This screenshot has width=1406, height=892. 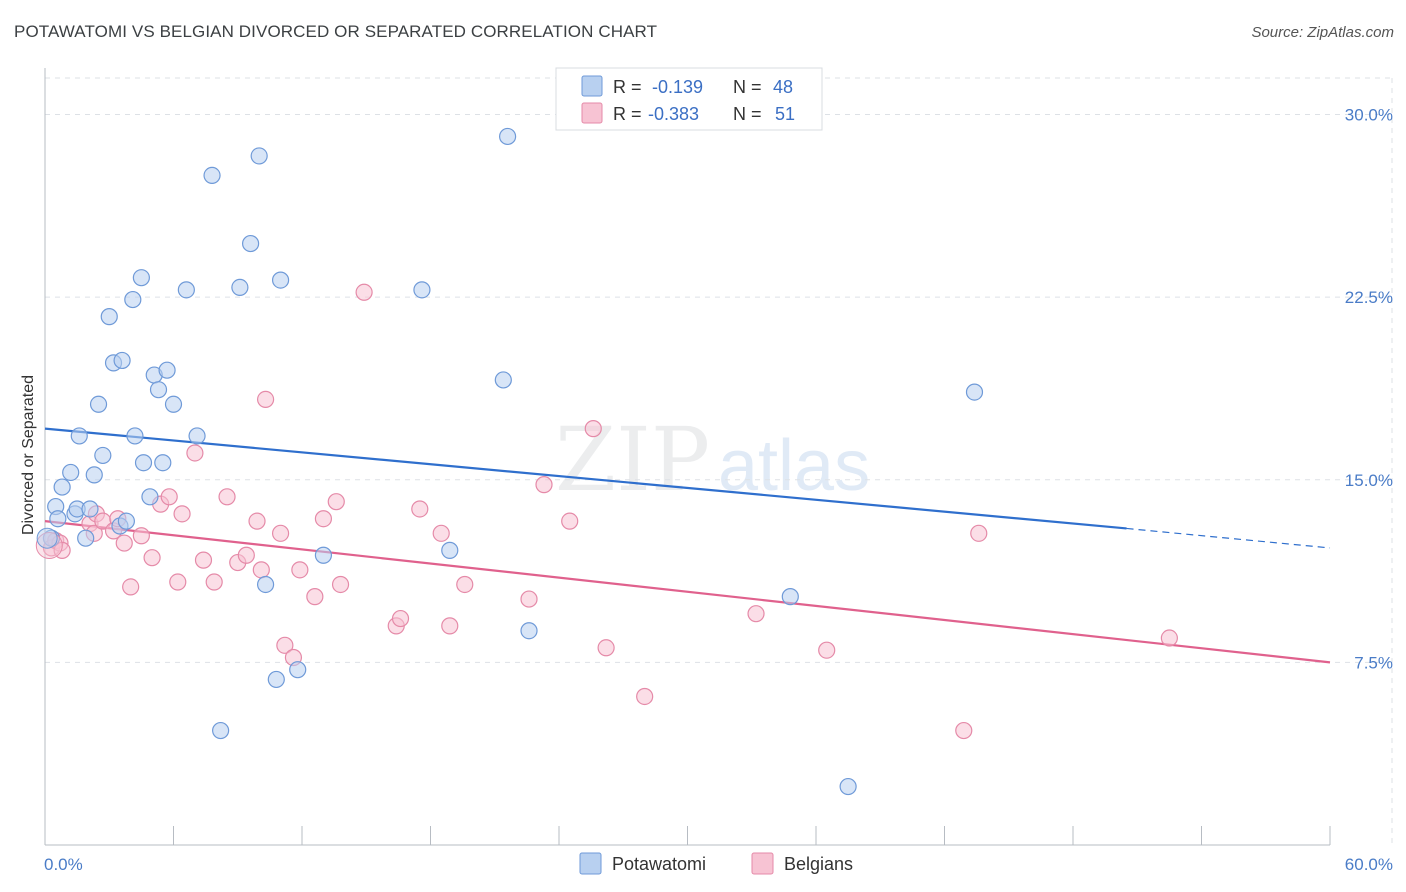 What do you see at coordinates (1369, 297) in the screenshot?
I see `y-tick-label-2: 22.5%` at bounding box center [1369, 297].